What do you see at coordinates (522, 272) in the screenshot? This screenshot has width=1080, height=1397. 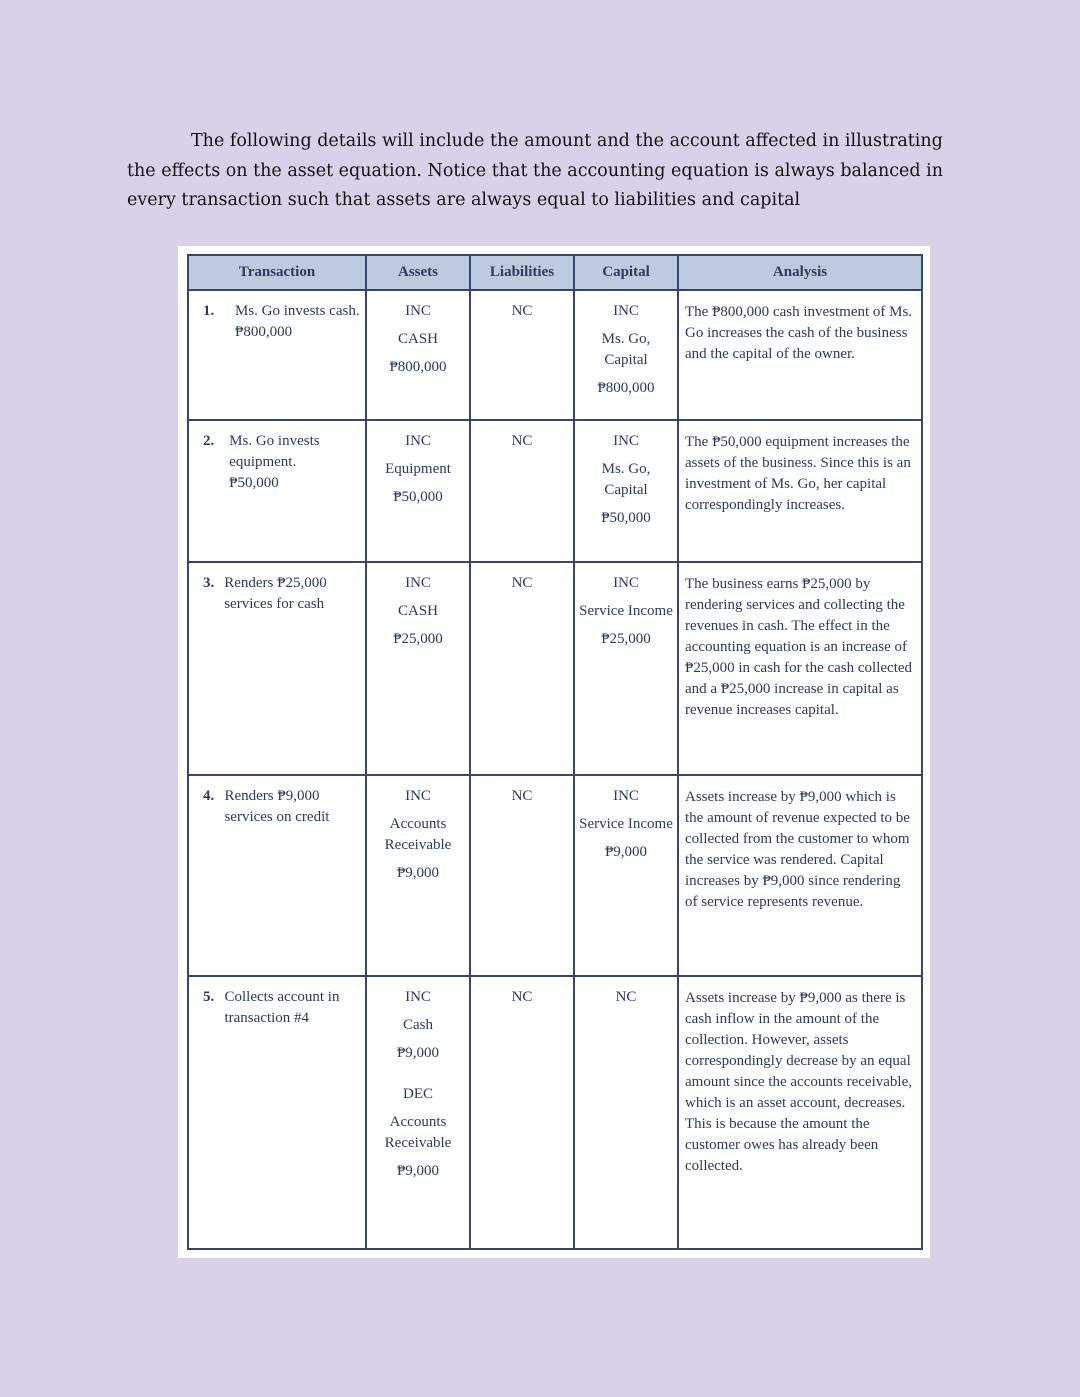 I see `column-header: Liabilities` at bounding box center [522, 272].